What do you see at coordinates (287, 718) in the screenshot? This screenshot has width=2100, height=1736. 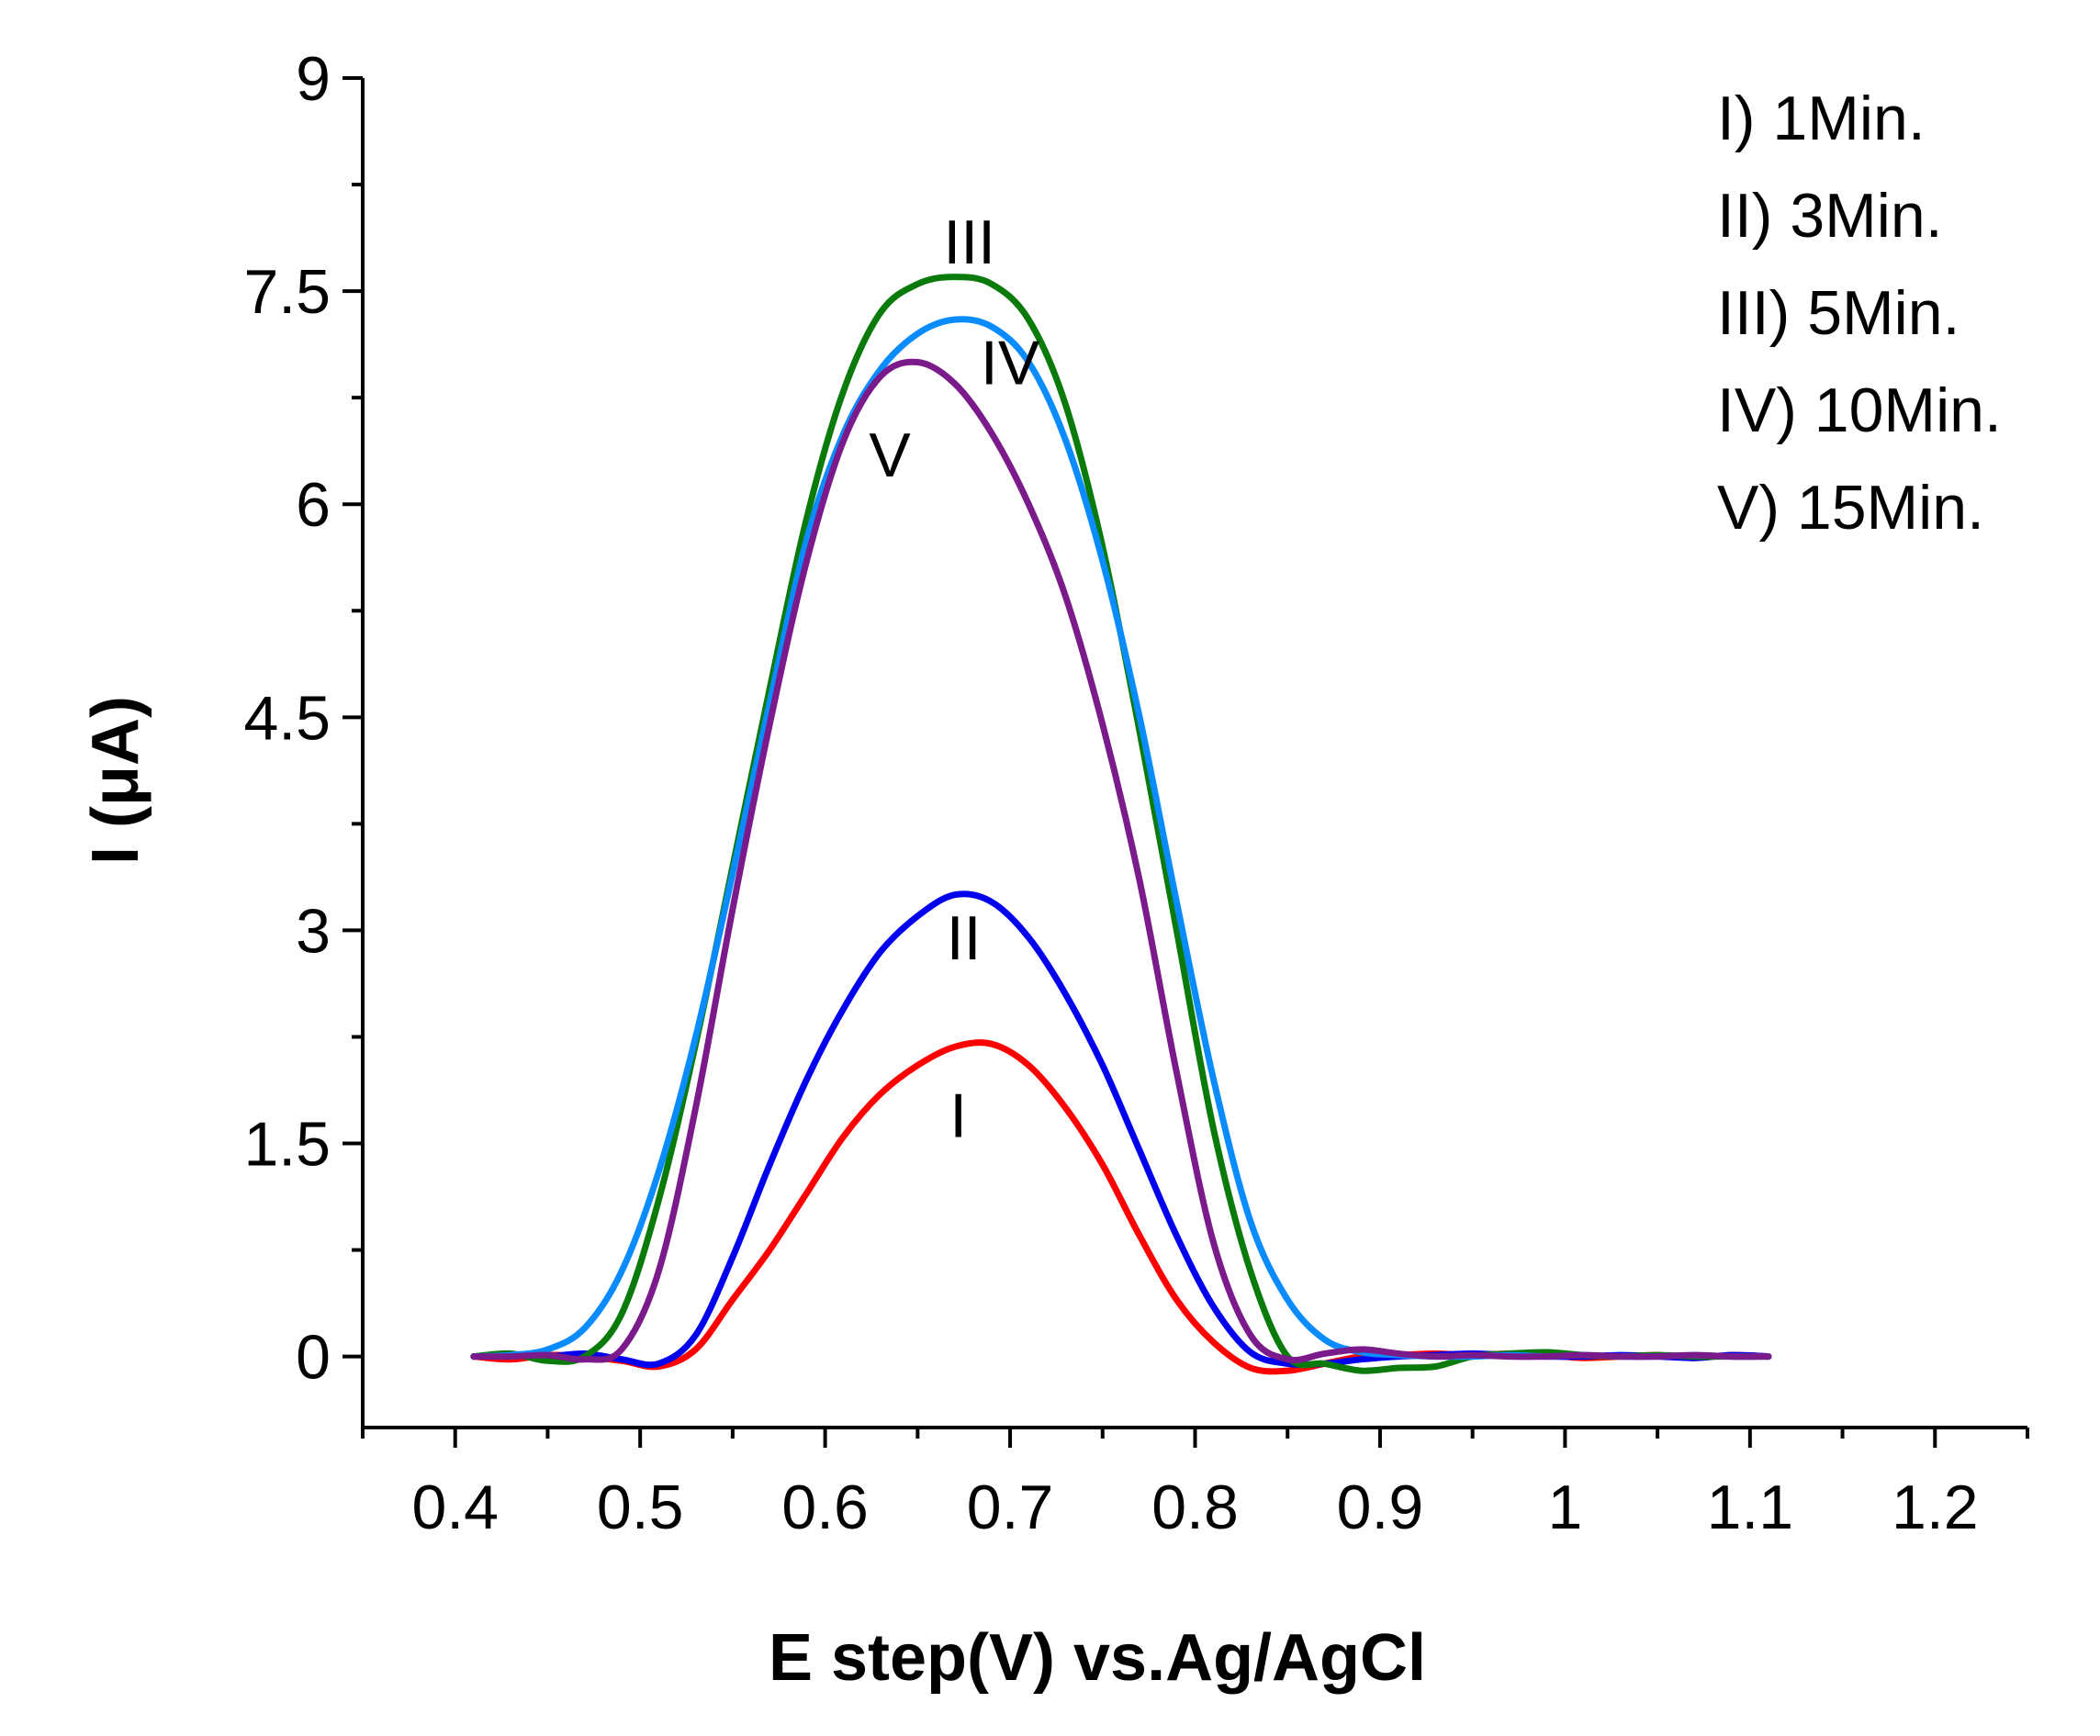 I see `y-tick-label: 4.5` at bounding box center [287, 718].